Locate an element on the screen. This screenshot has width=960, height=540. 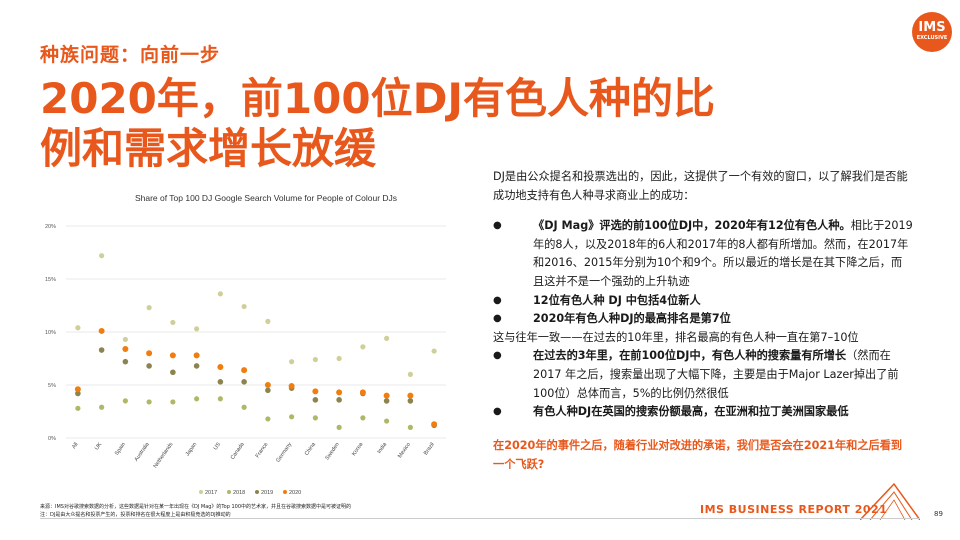
note-text: 注：DJ是由大众提名和投票产生的，投票和排名在很大程度上是由积极竞选的DJ推动的 is located at coordinates (135, 515).